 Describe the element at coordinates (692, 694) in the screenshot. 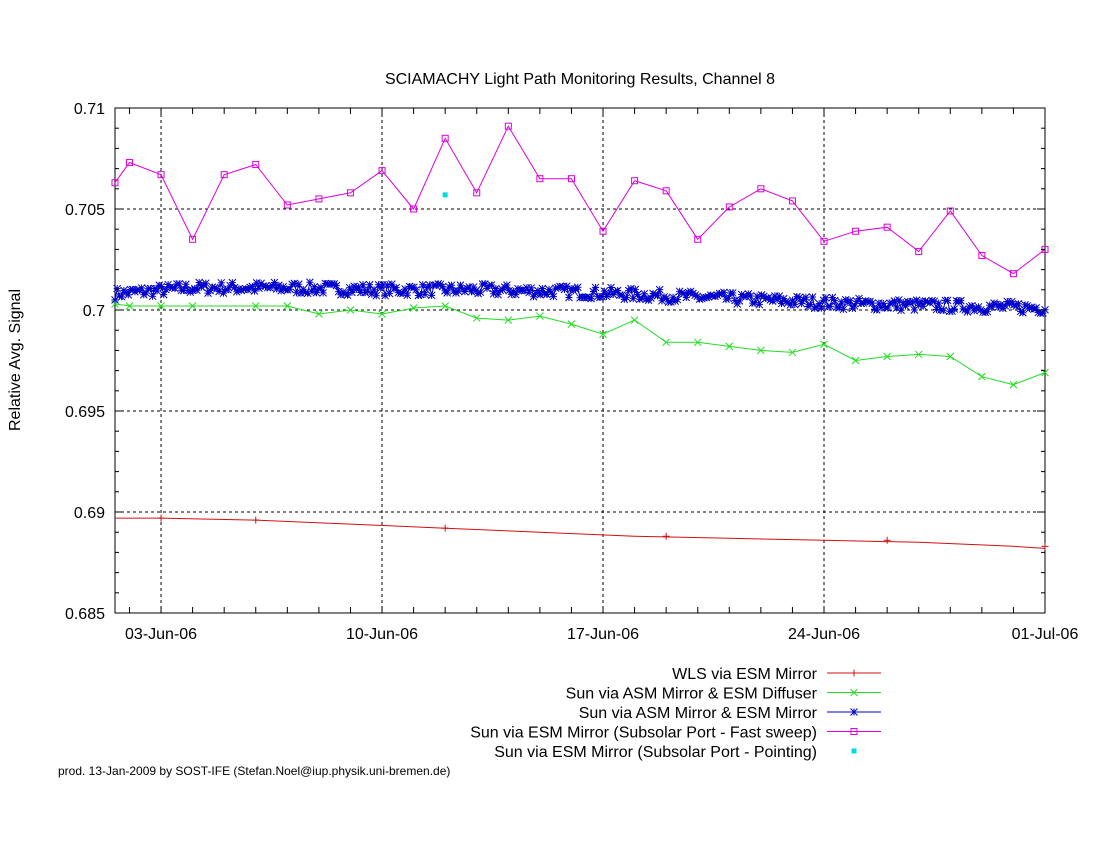

I see `legend-label: Sun via ASM Mirror & ESM Diffuser` at that location.